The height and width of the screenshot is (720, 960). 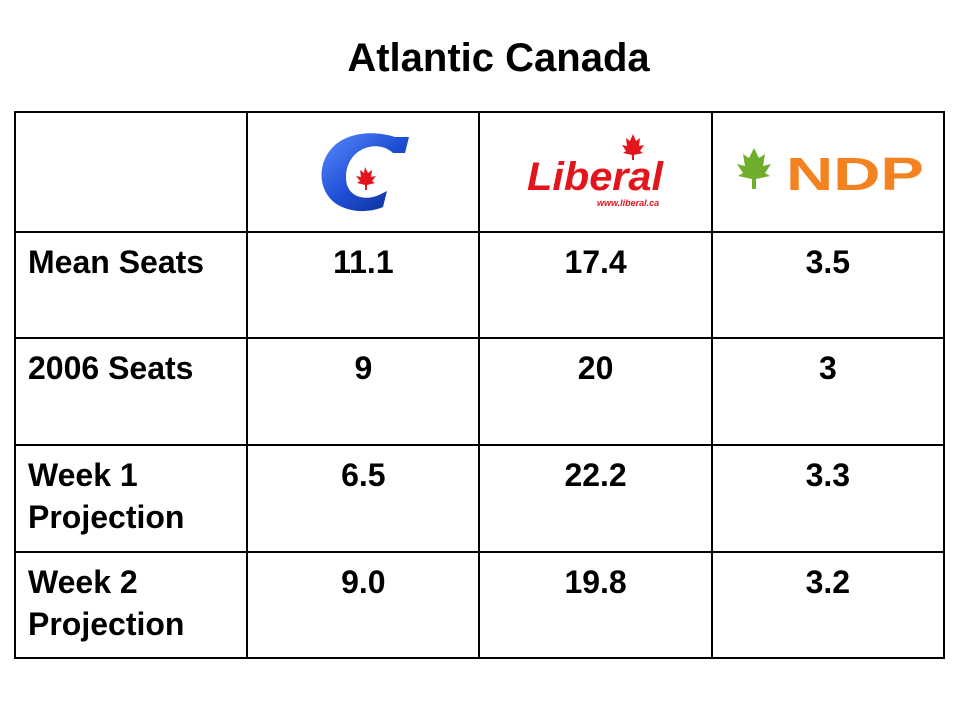 What do you see at coordinates (595, 285) in the screenshot?
I see `seat-value-cell: 17.4` at bounding box center [595, 285].